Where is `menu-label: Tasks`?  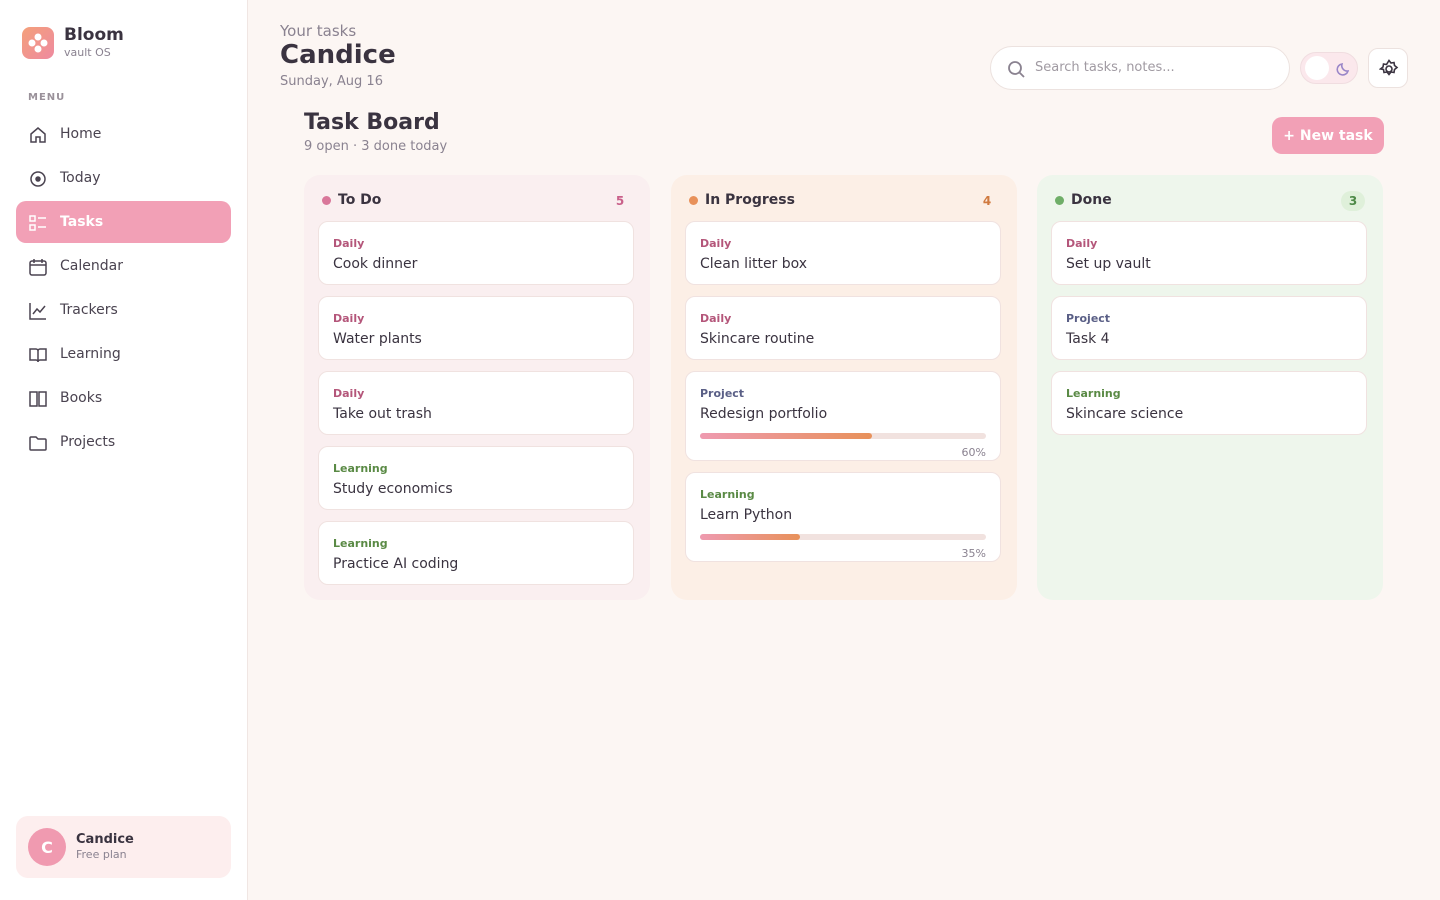 menu-label: Tasks is located at coordinates (82, 222).